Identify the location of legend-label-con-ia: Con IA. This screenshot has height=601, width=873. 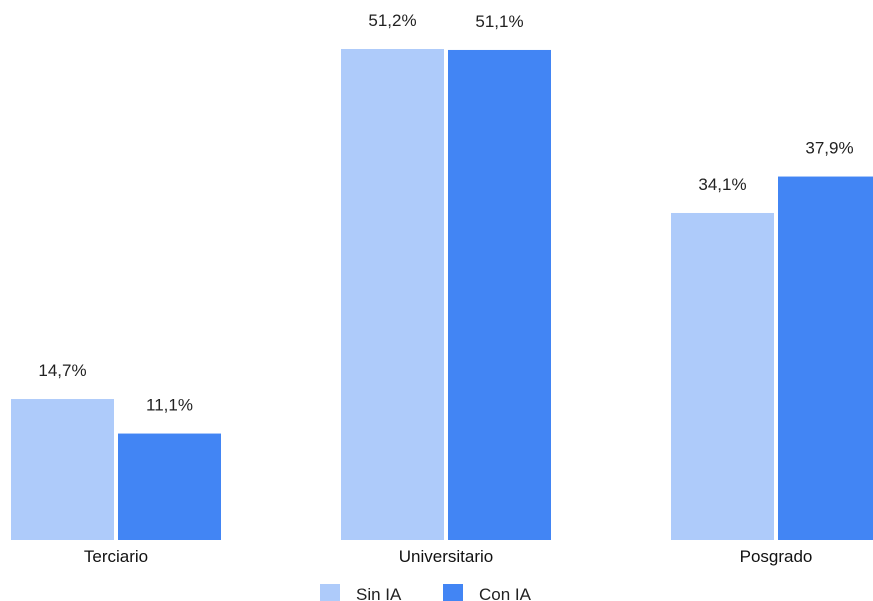
(505, 593).